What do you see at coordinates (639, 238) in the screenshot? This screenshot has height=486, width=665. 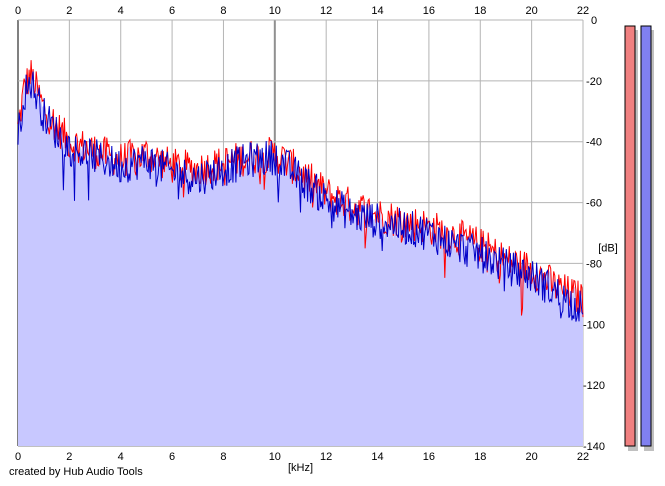 I see `level-meters` at bounding box center [639, 238].